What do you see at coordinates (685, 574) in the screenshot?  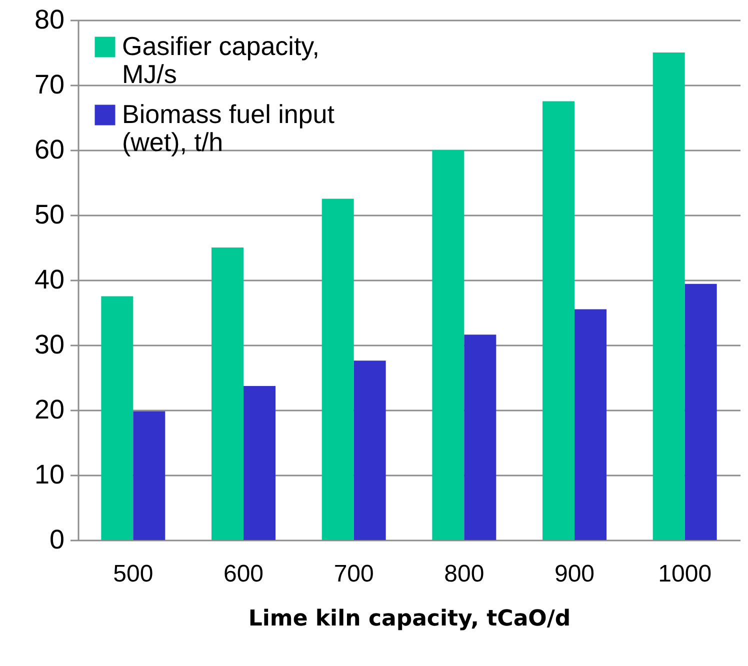 I see `x-tick-label: 1000` at bounding box center [685, 574].